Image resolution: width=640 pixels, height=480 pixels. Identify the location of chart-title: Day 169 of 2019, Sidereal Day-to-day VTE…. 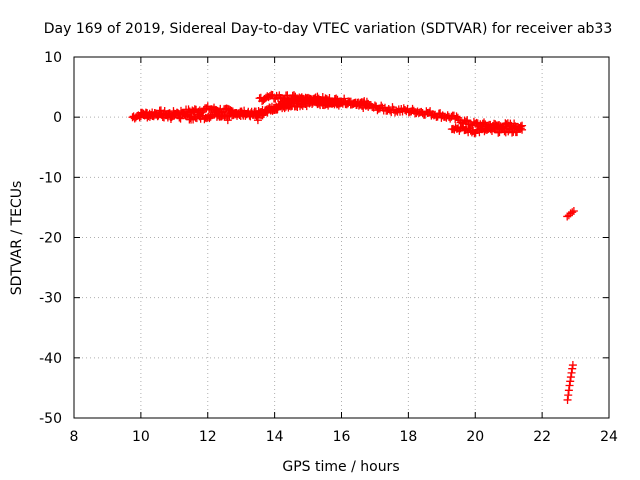
(328, 29).